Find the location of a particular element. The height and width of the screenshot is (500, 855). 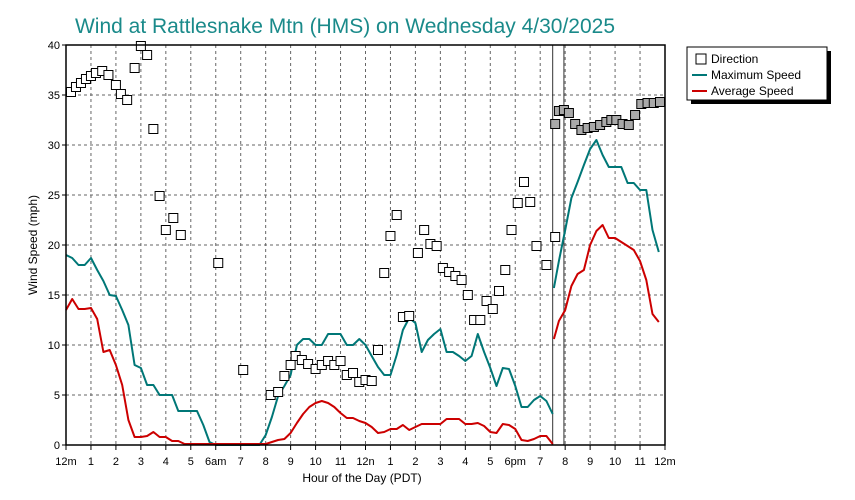

legend: Direction Maximum Speed Average Speed is located at coordinates (758, 75).